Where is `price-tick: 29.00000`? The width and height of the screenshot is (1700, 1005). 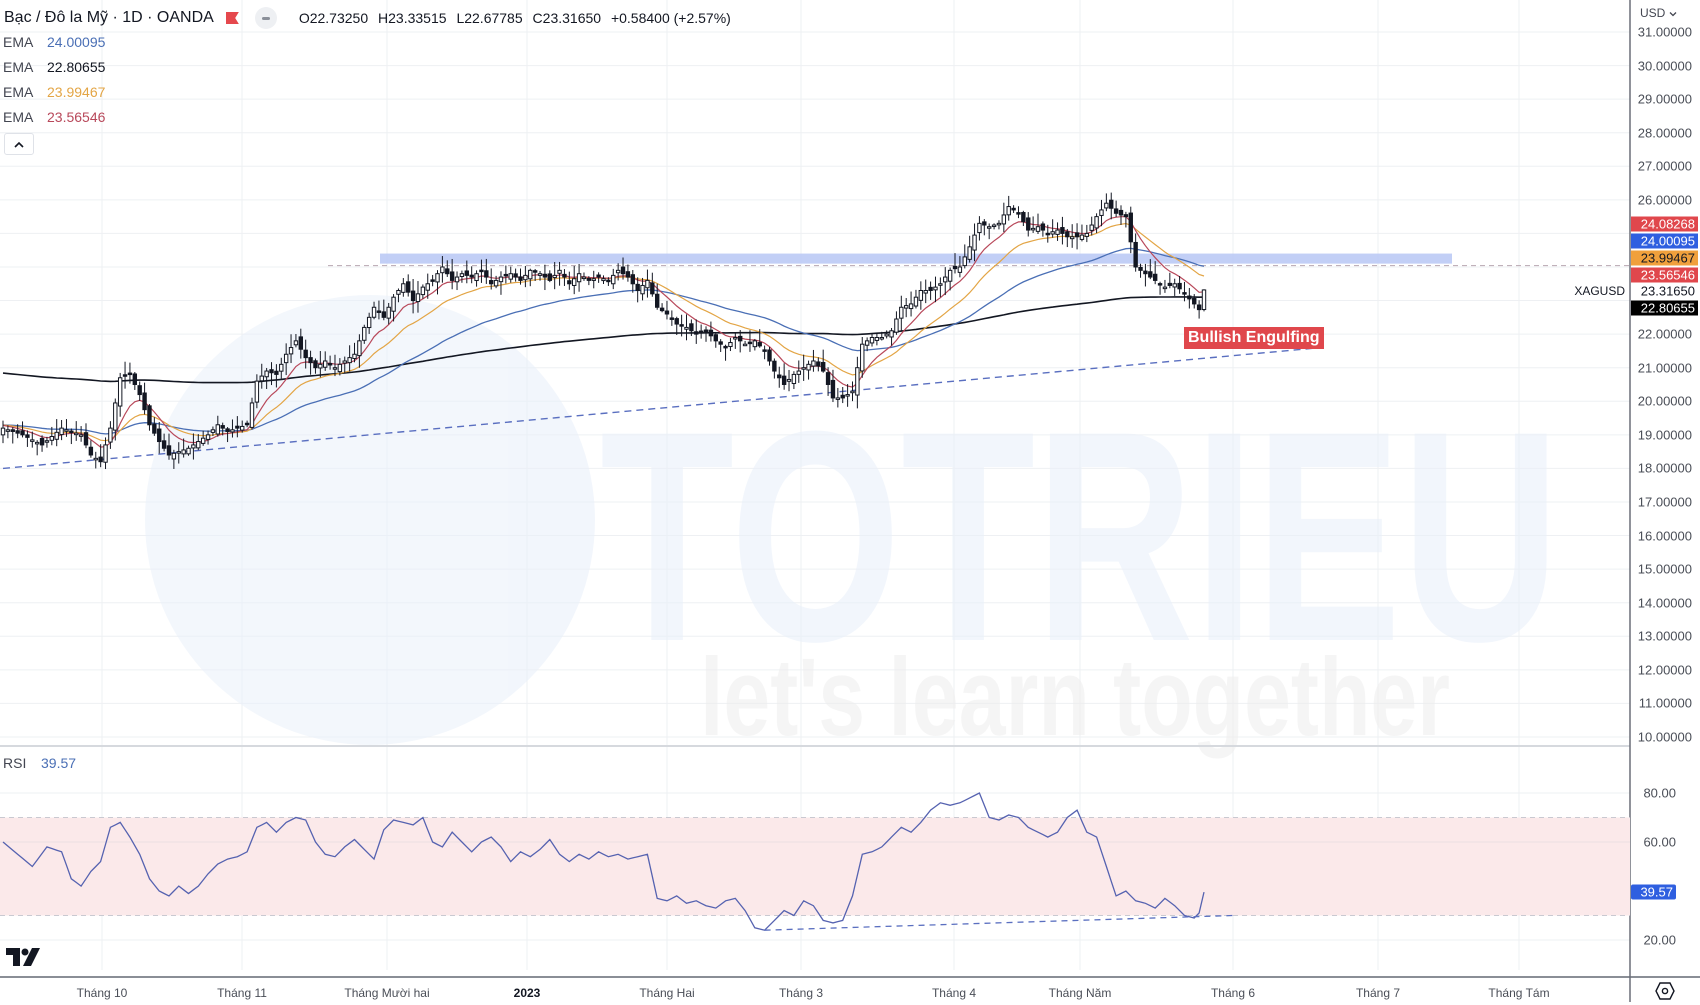
price-tick: 29.00000 is located at coordinates (1664, 99).